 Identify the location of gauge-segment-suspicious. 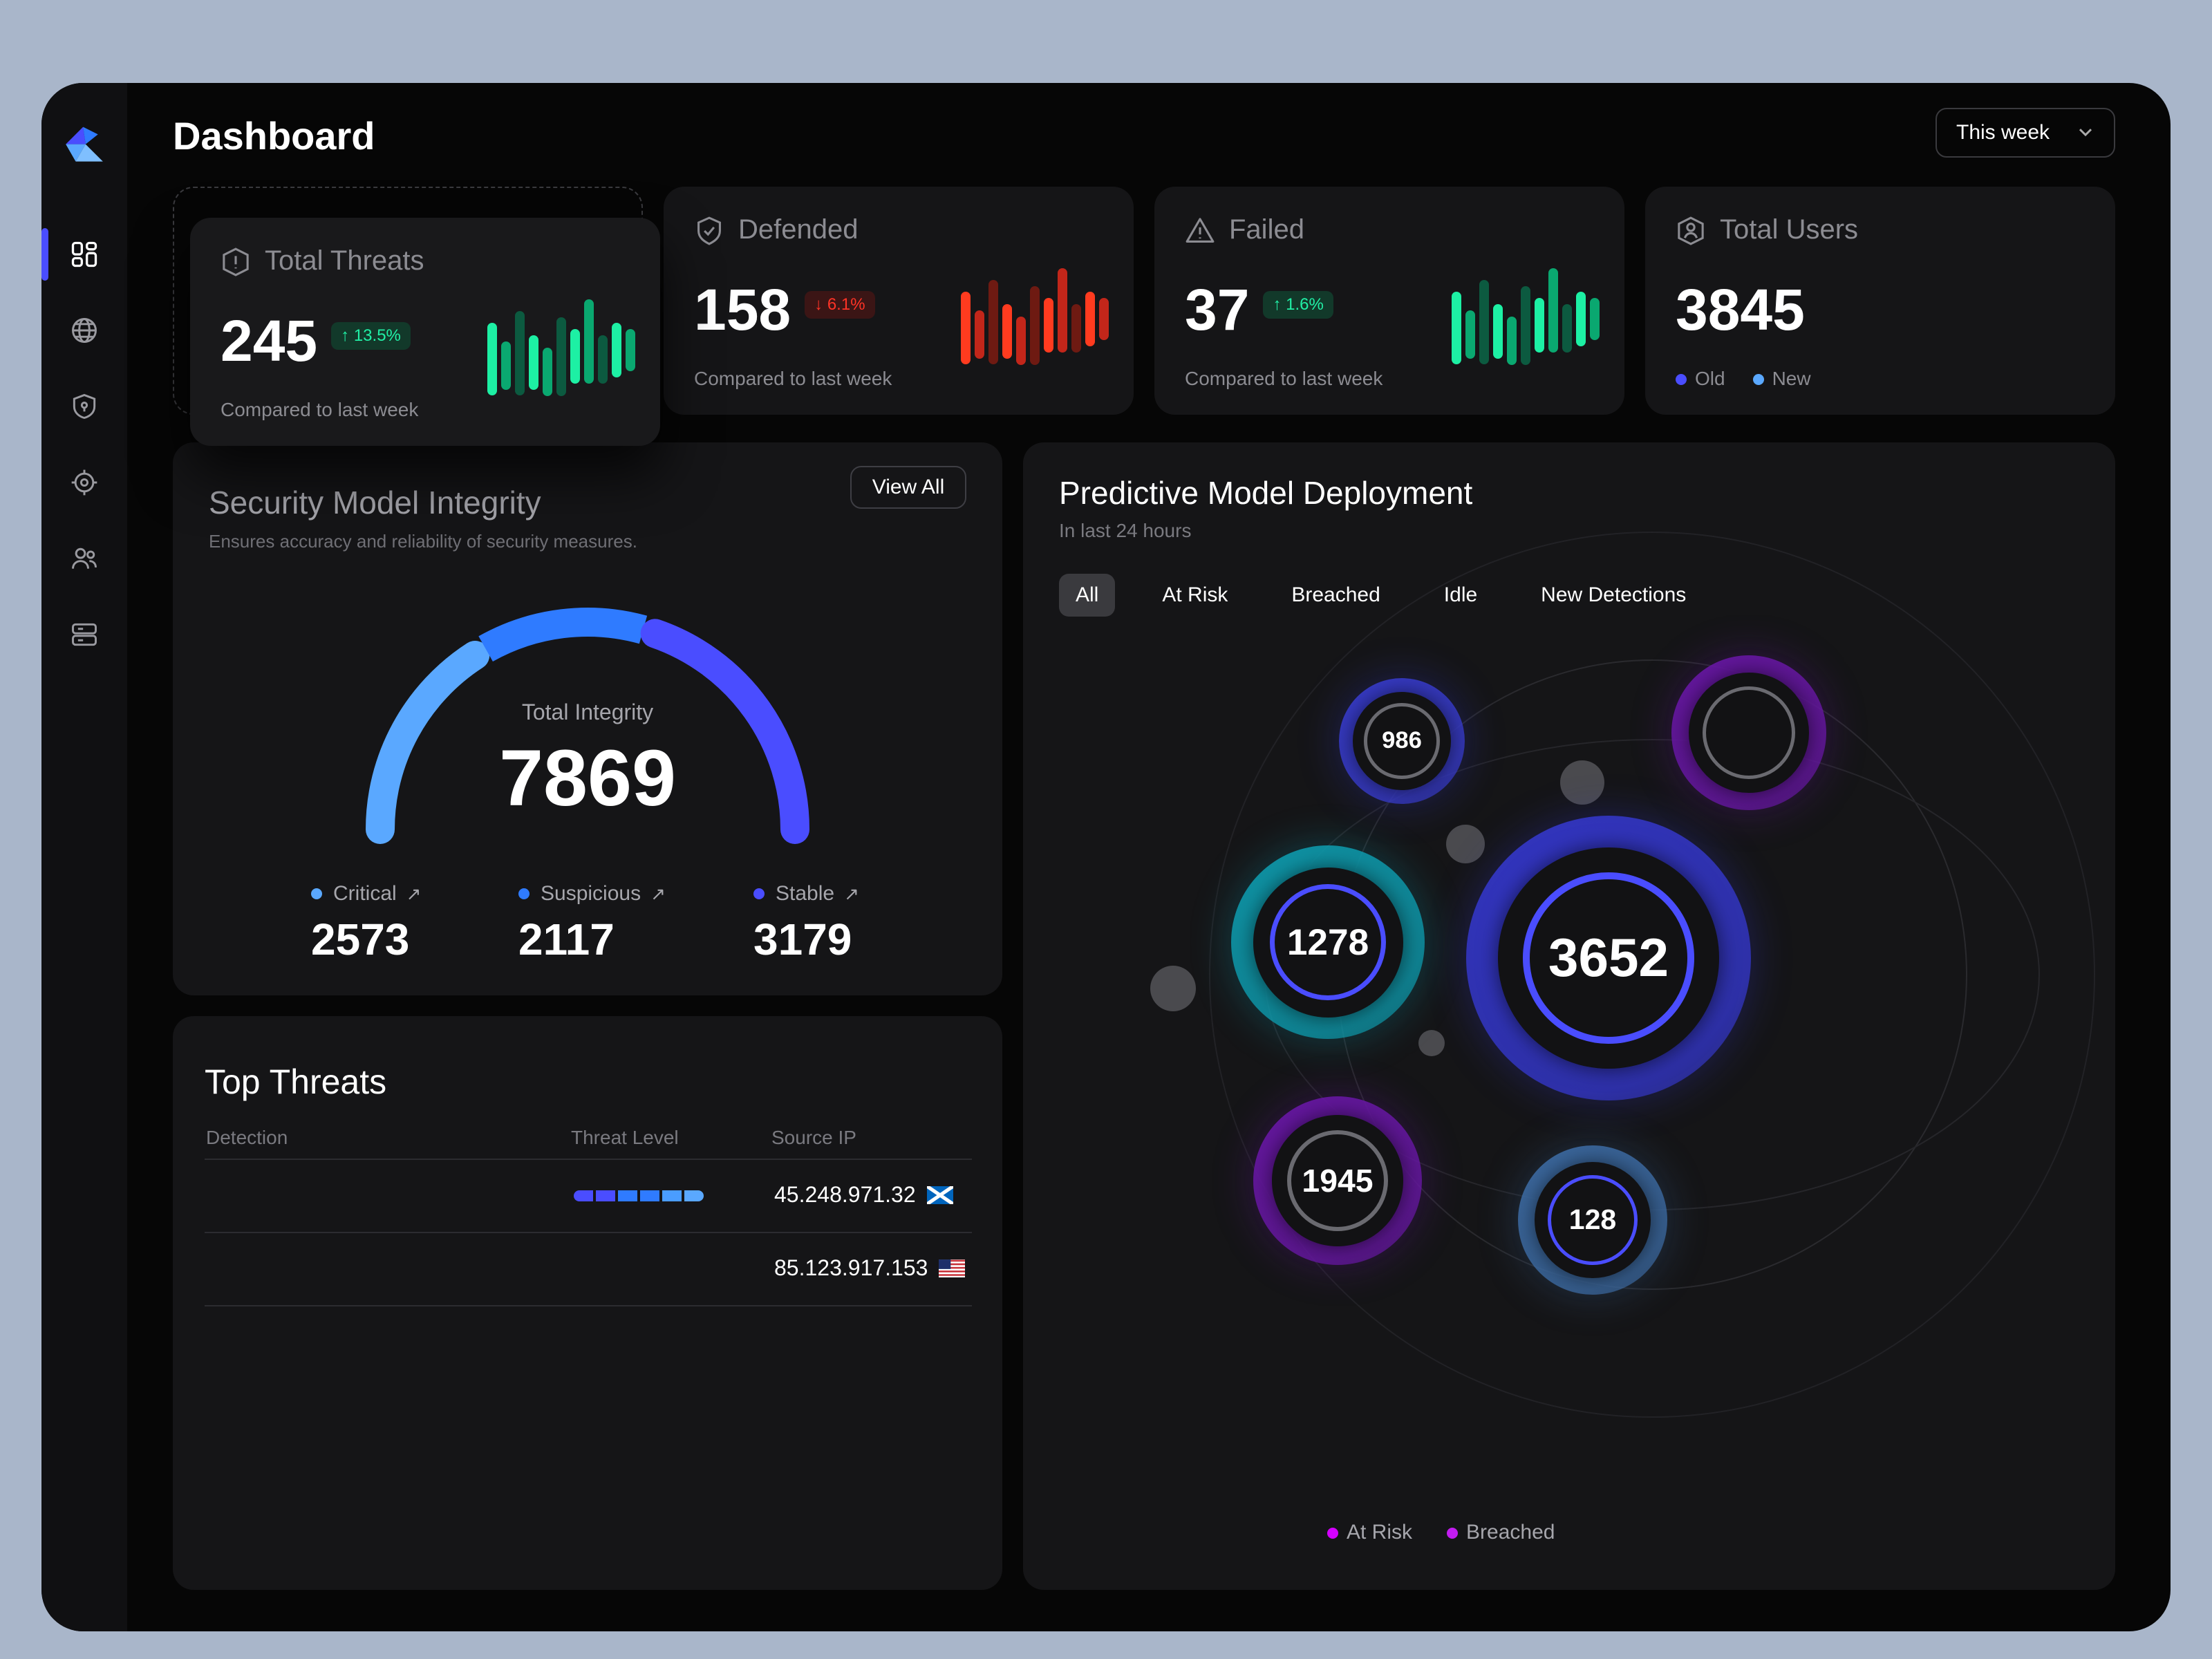
(563, 635).